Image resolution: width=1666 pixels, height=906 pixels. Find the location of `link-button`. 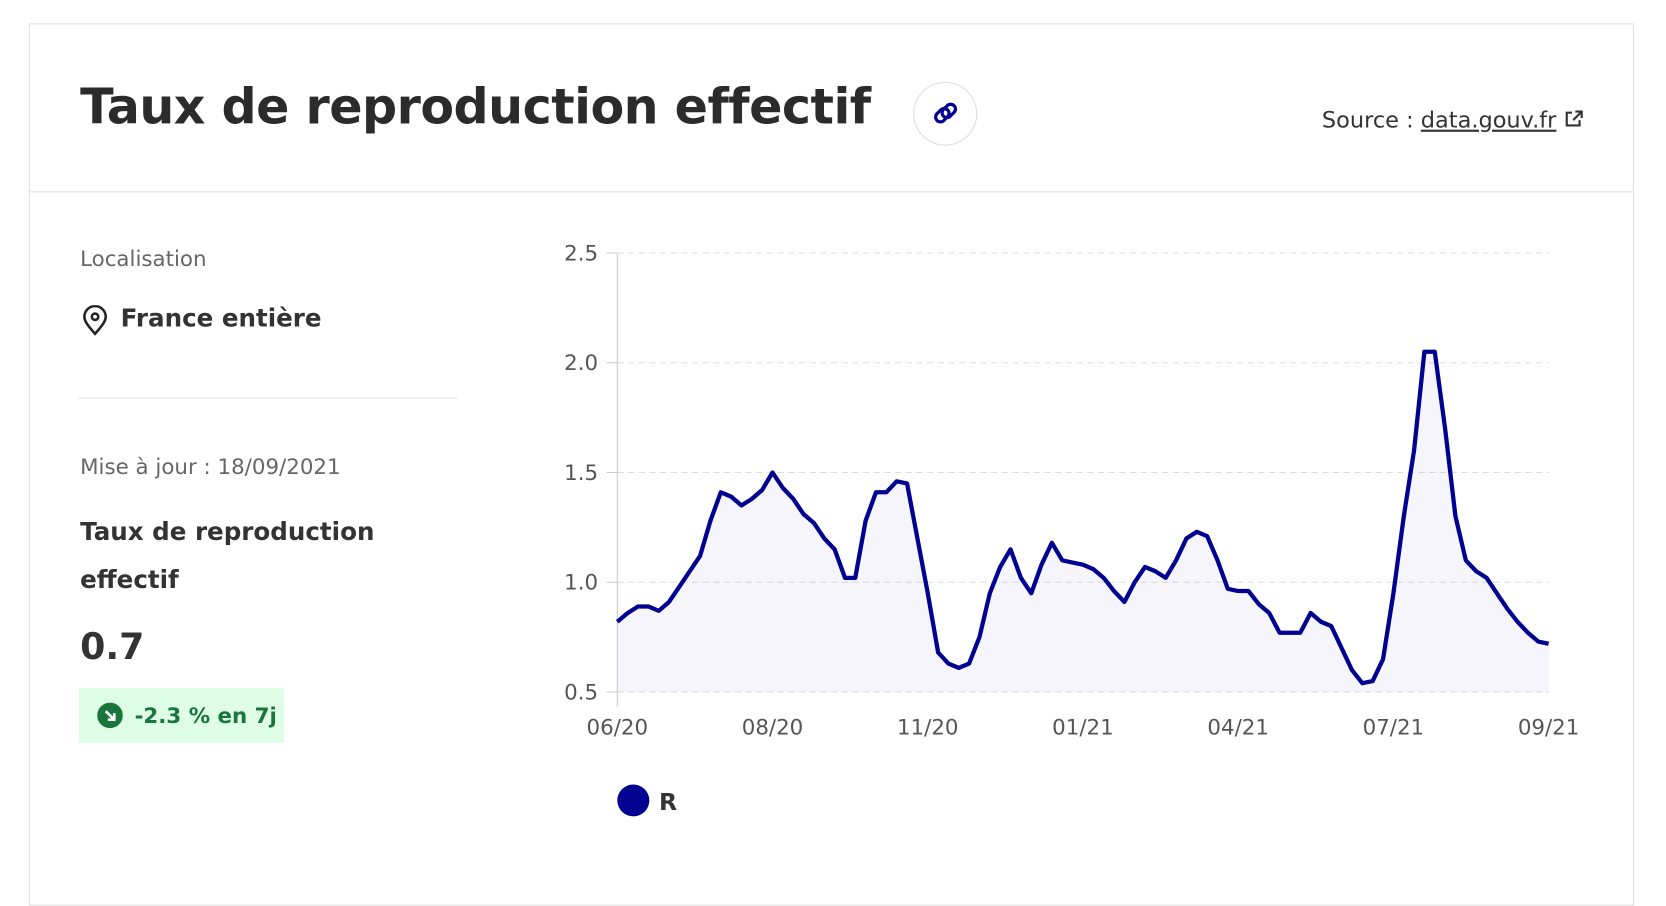

link-button is located at coordinates (945, 113).